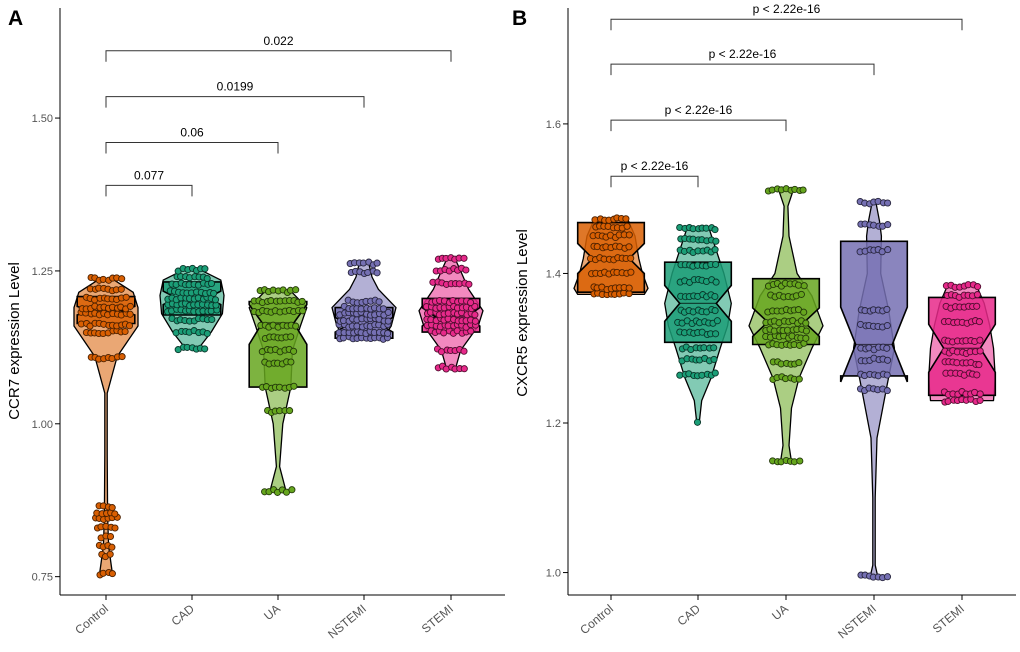 Image resolution: width=1020 pixels, height=652 pixels. What do you see at coordinates (235, 94) in the screenshot?
I see `comparison-bracket: 0.0199` at bounding box center [235, 94].